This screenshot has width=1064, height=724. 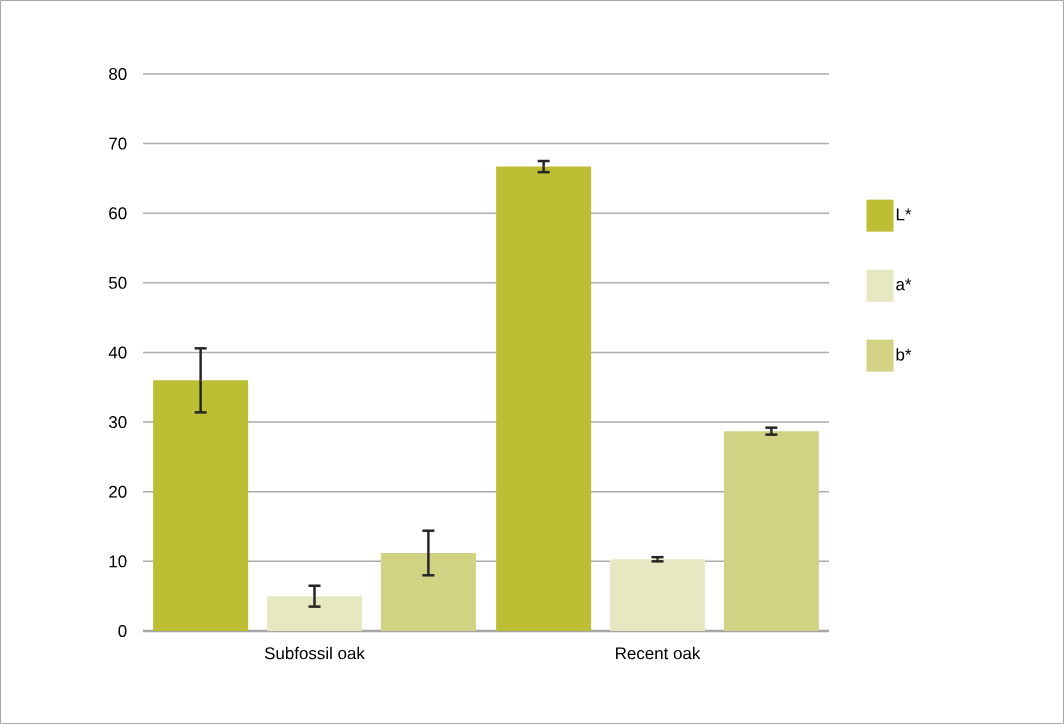 What do you see at coordinates (904, 354) in the screenshot?
I see `legend-label: b*` at bounding box center [904, 354].